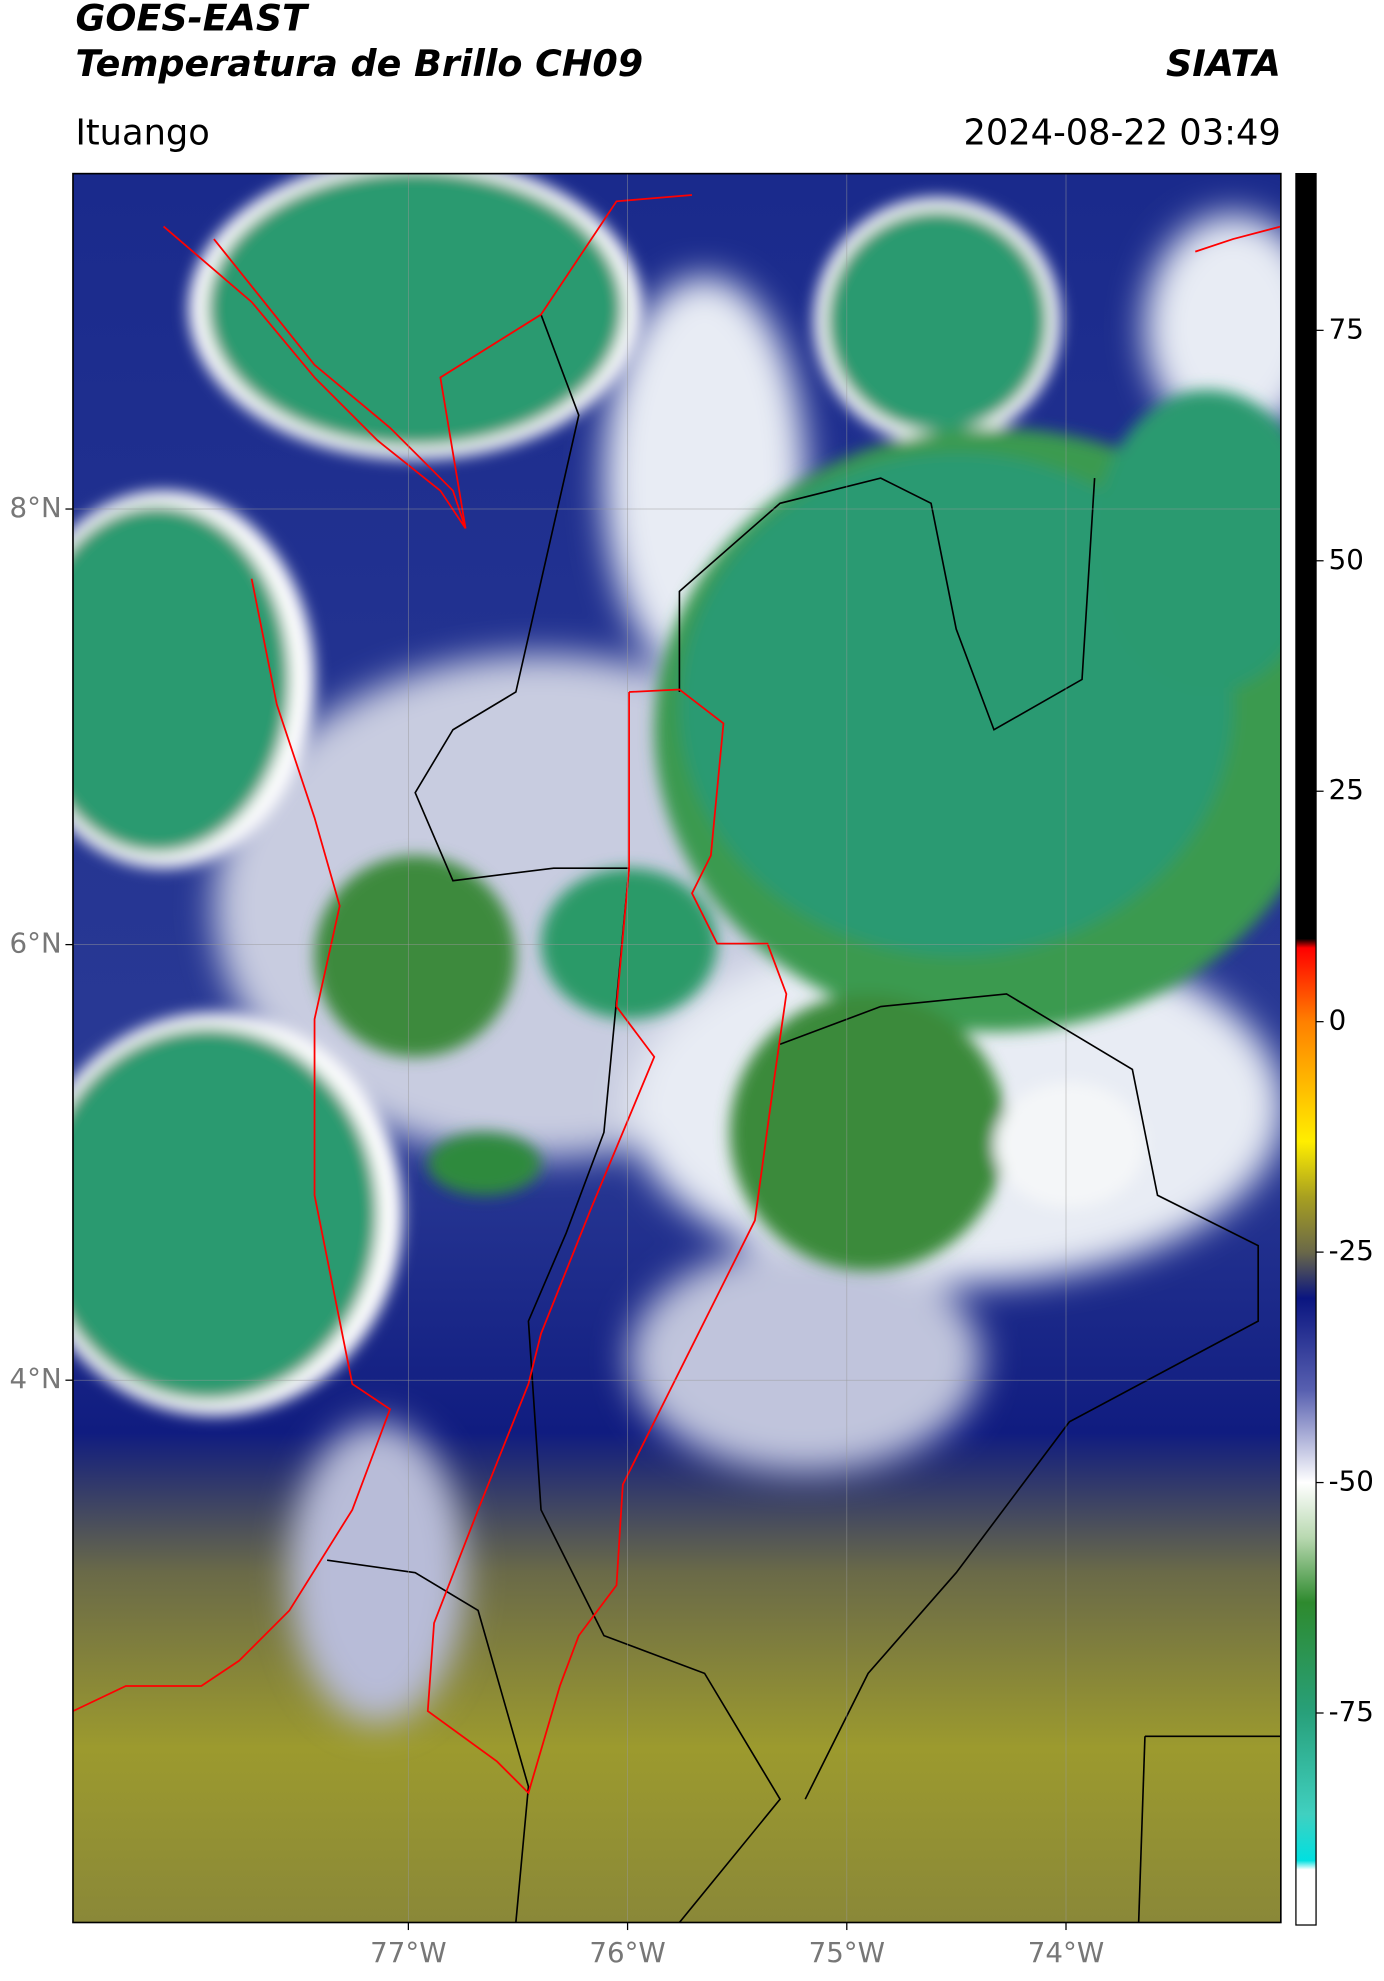 The width and height of the screenshot is (1384, 1981). What do you see at coordinates (408, 1952) in the screenshot?
I see `x-tick-label: 77°W` at bounding box center [408, 1952].